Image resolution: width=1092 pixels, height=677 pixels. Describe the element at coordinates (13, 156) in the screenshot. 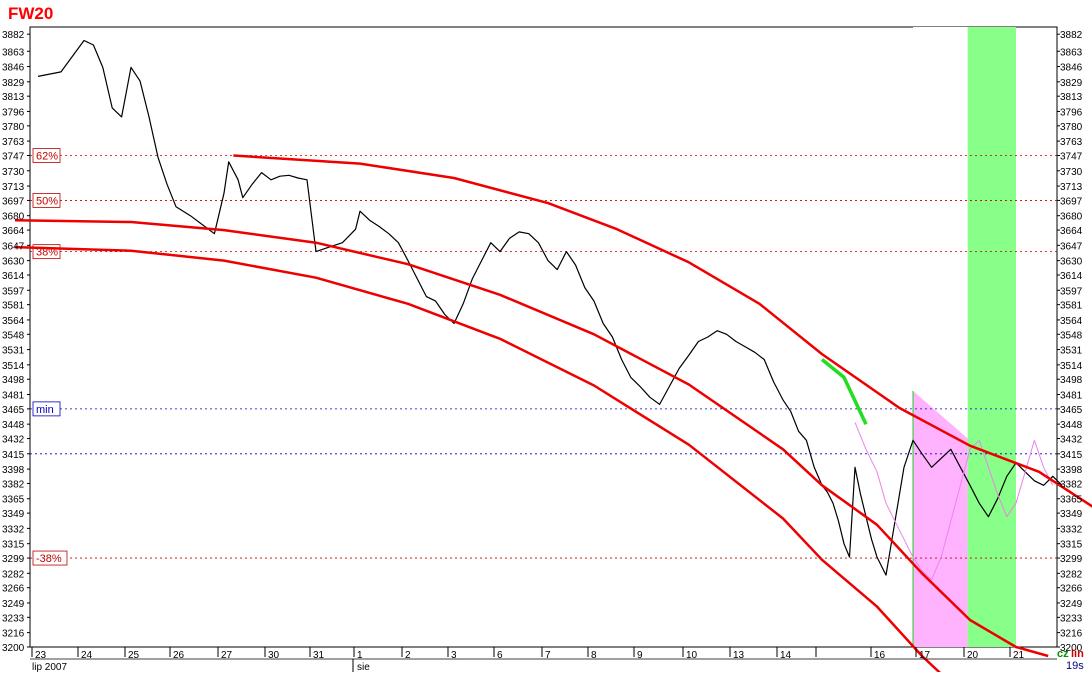

I see `y-tick-label-left-9: 3747` at that location.